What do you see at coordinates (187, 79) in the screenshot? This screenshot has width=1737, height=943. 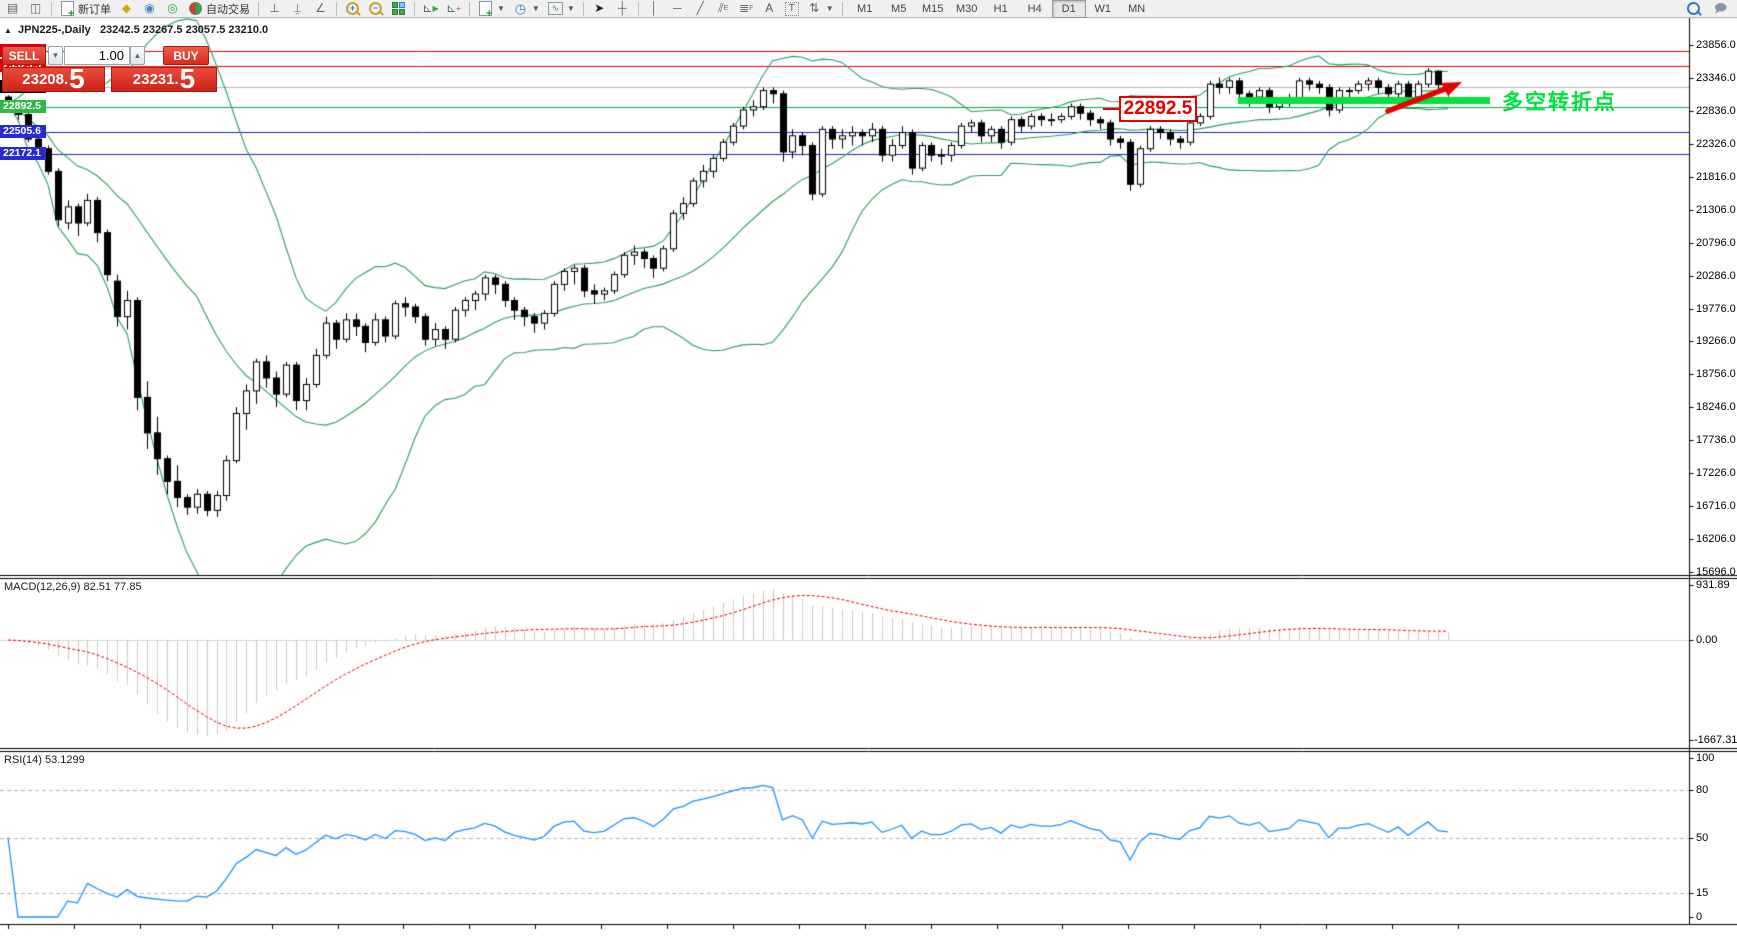 I see `buy-price-last-digit: 5` at bounding box center [187, 79].